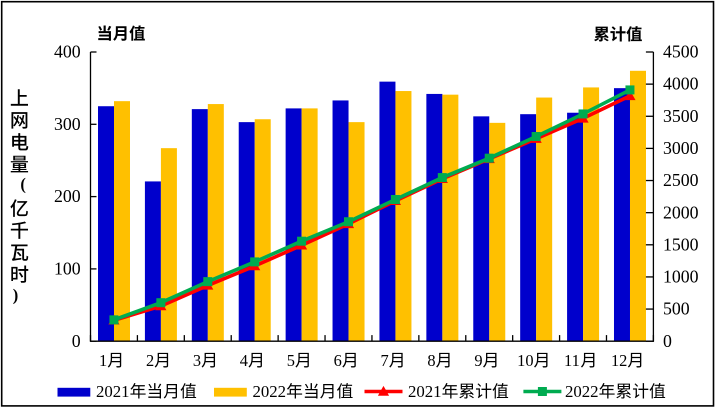 The width and height of the screenshot is (715, 410). Describe the element at coordinates (197, 360) in the screenshot. I see `svg-text: 3` at that location.